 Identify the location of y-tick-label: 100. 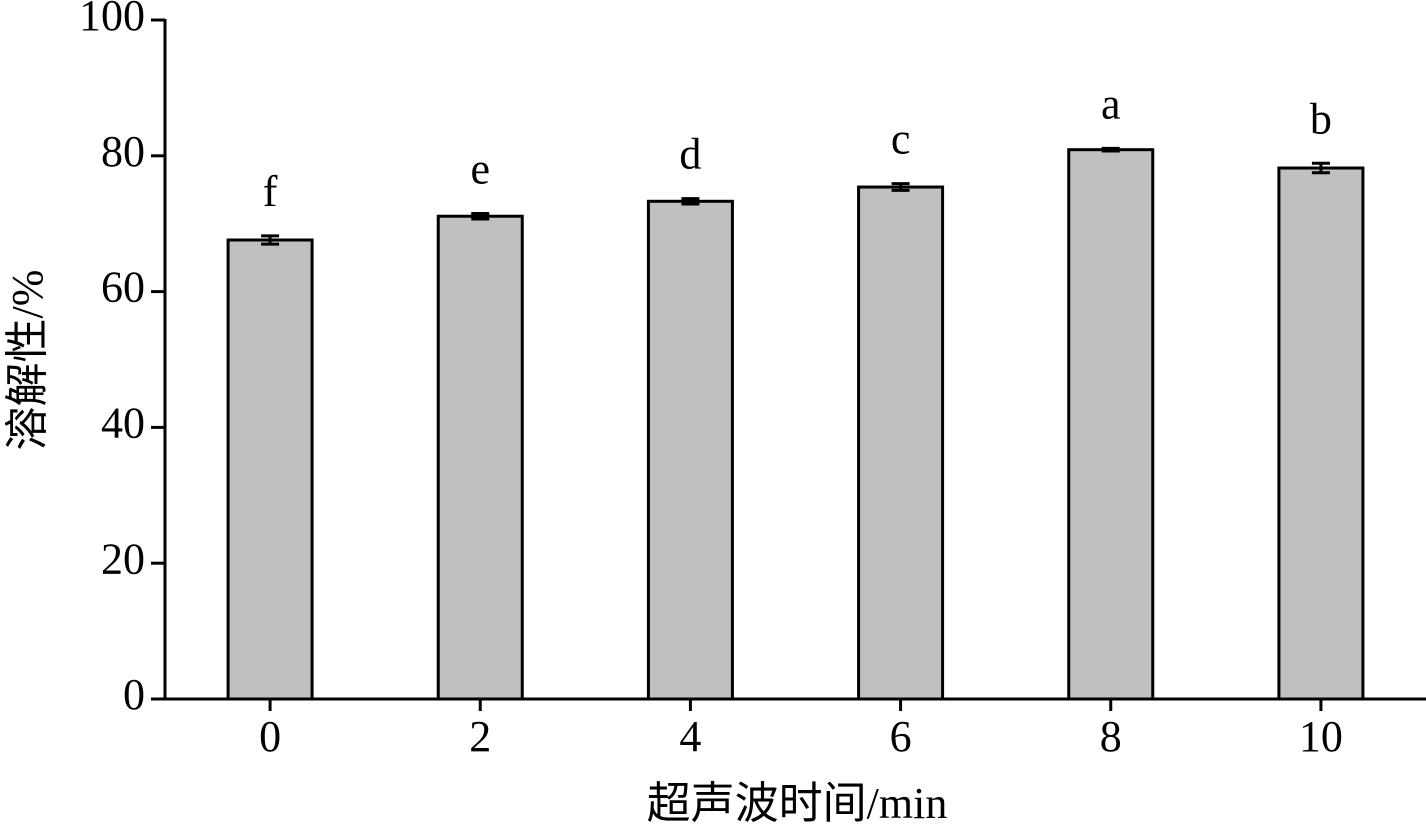
(112, 20).